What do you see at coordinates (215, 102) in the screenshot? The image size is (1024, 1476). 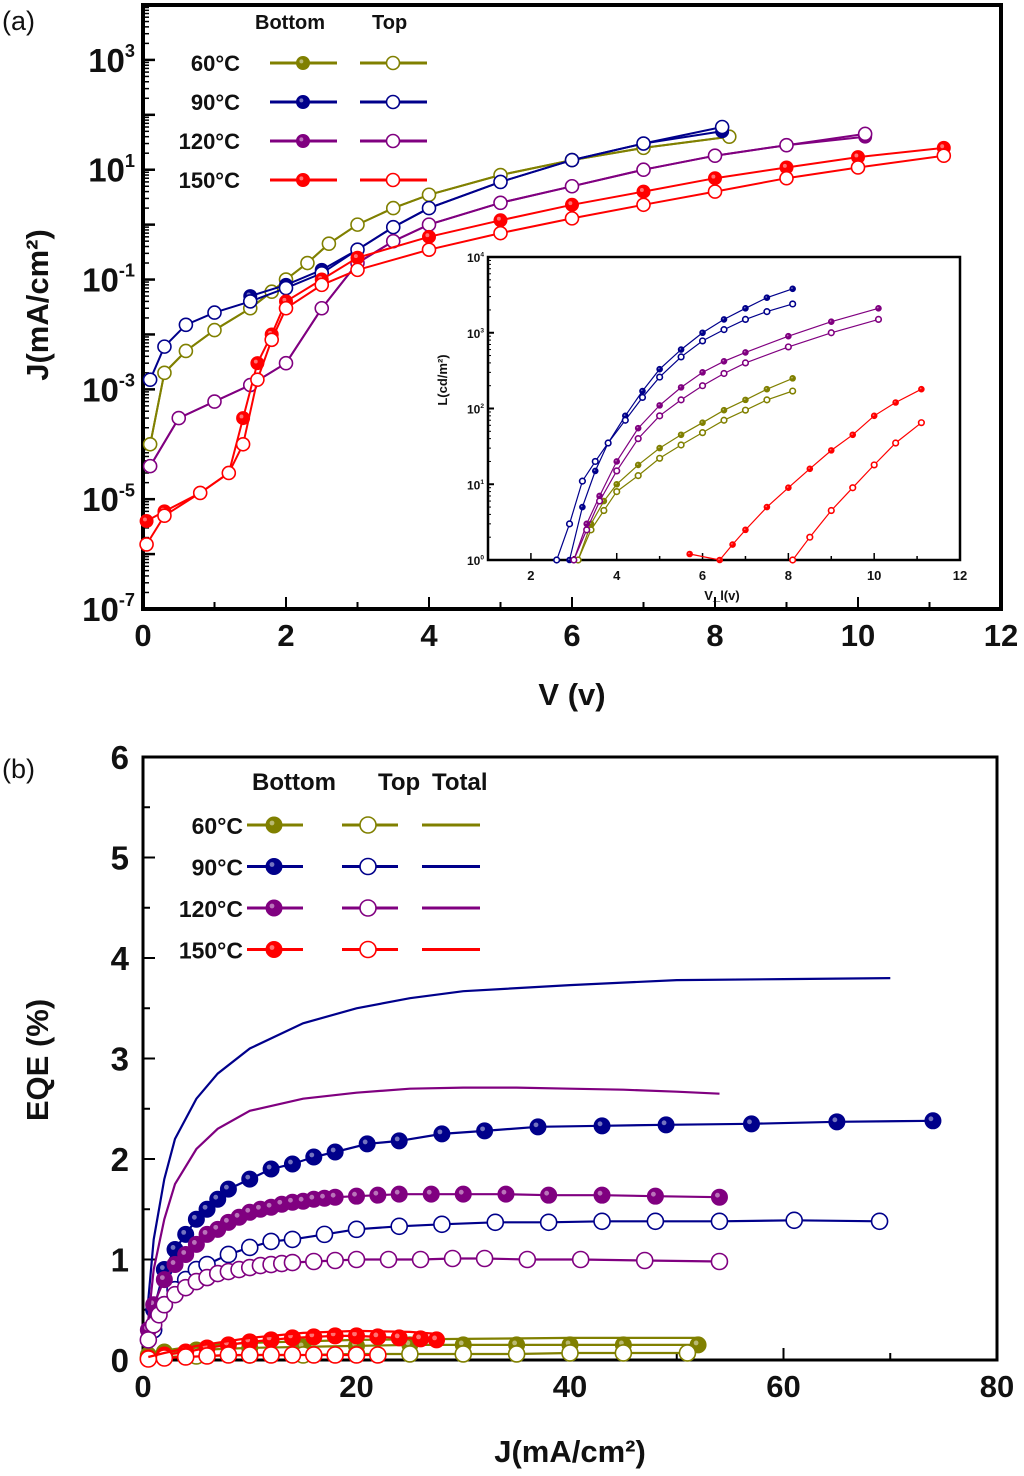 I see `legend-row-label: 90°C` at bounding box center [215, 102].